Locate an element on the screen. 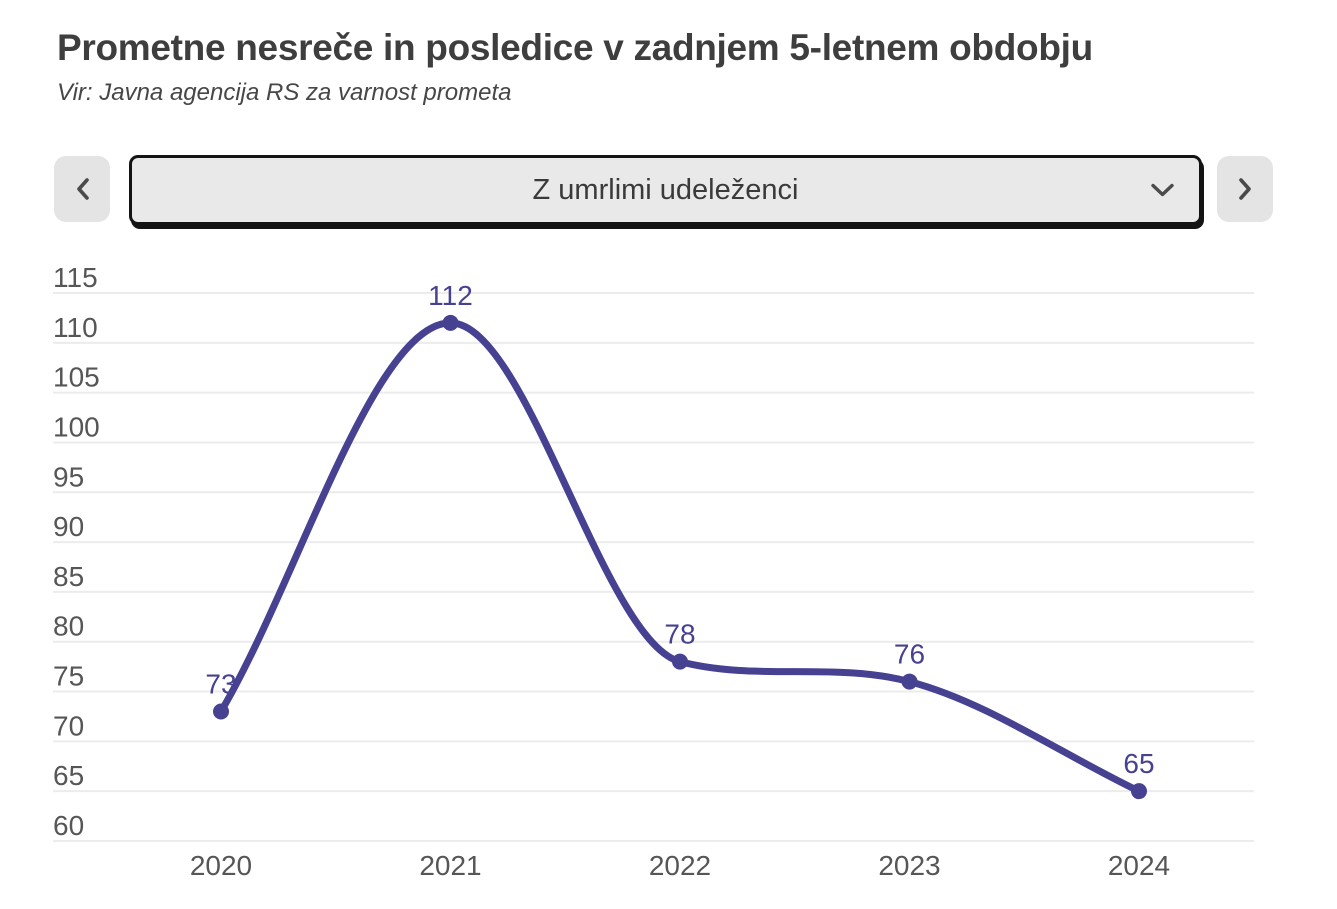 The width and height of the screenshot is (1337, 909). y-axis-tick-label: 80 is located at coordinates (68, 626).